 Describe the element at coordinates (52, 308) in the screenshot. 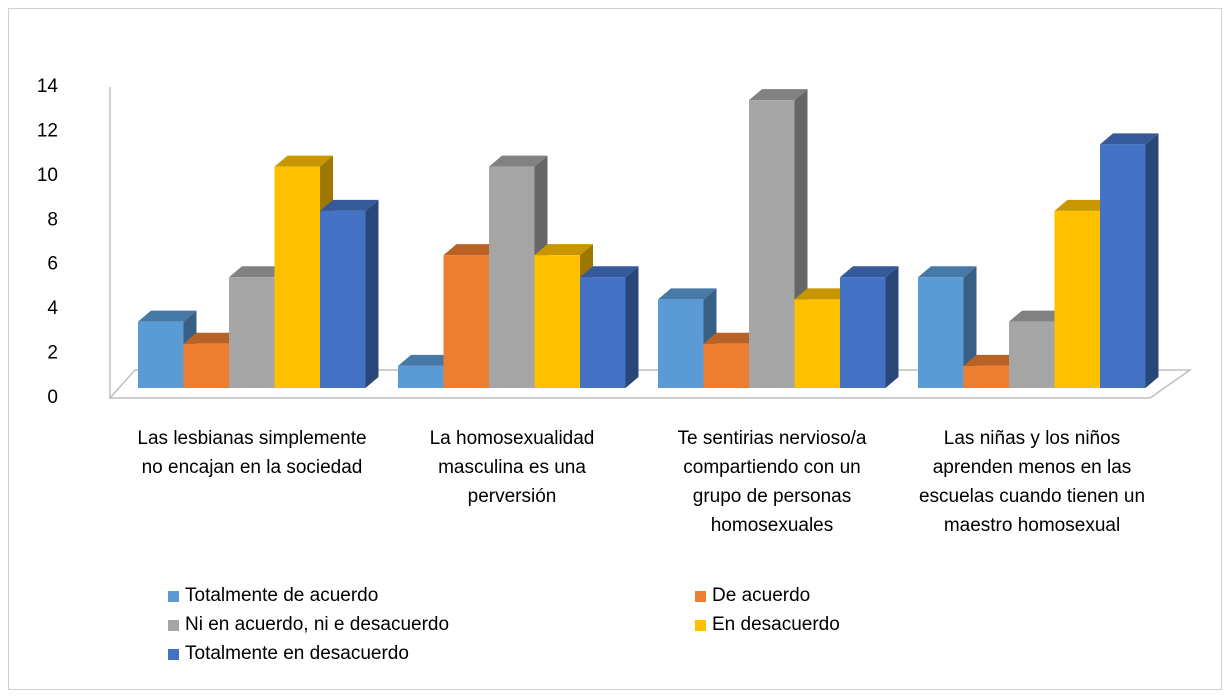

I see `y-tick-label: 4` at that location.